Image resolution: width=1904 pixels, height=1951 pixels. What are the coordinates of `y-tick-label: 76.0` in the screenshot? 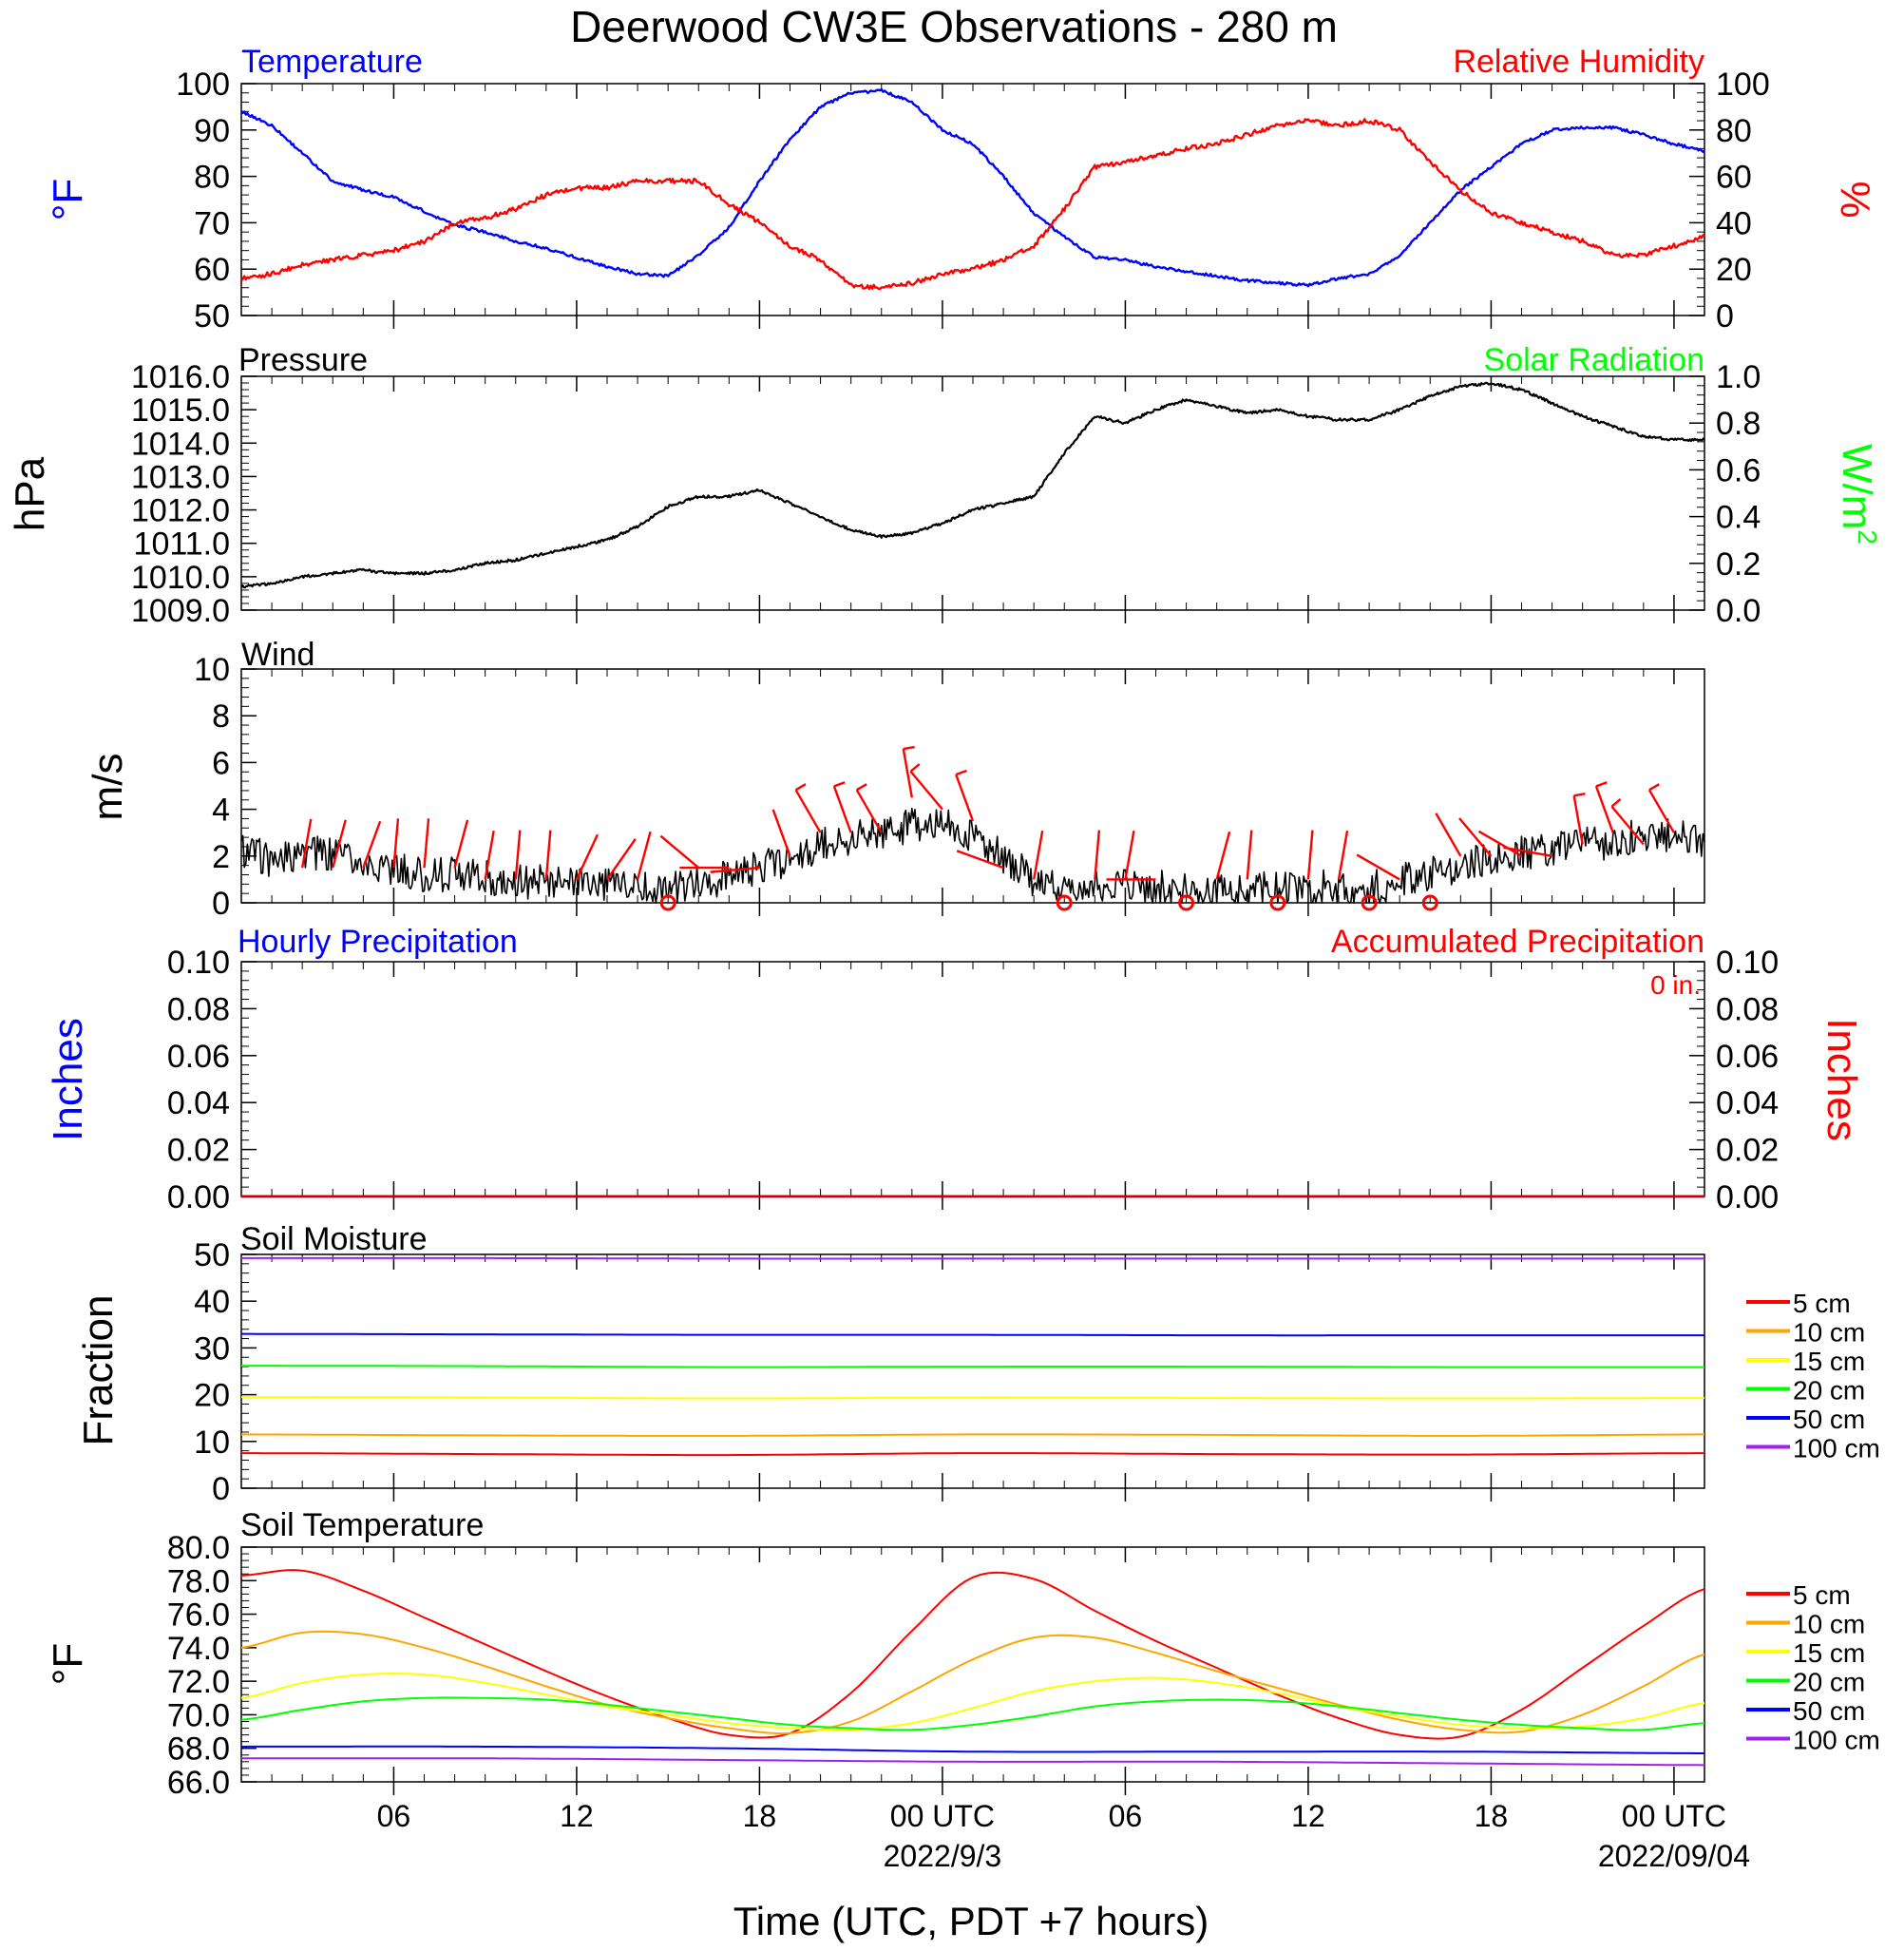 It's located at (198, 1615).